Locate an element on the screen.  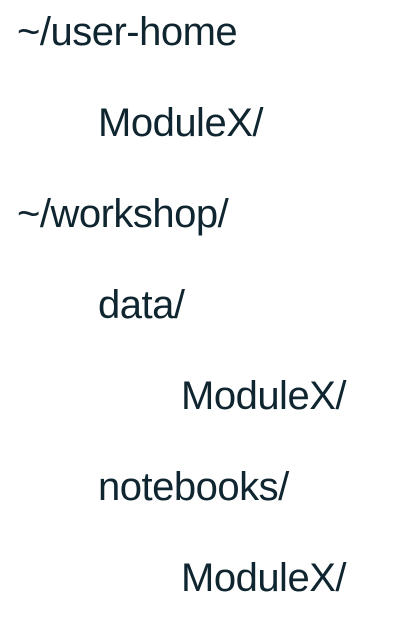
user-home-modulex-folder: ModuleX/ is located at coordinates (180, 123).